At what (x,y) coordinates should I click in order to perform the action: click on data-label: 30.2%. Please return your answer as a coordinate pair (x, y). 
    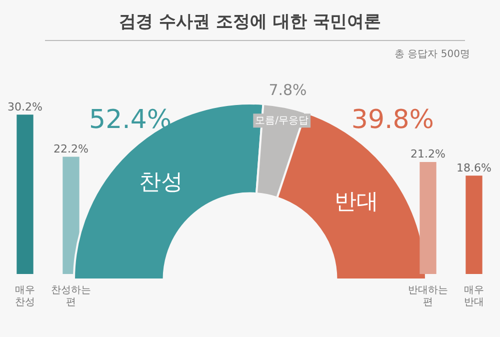
    Looking at the image, I should click on (25, 107).